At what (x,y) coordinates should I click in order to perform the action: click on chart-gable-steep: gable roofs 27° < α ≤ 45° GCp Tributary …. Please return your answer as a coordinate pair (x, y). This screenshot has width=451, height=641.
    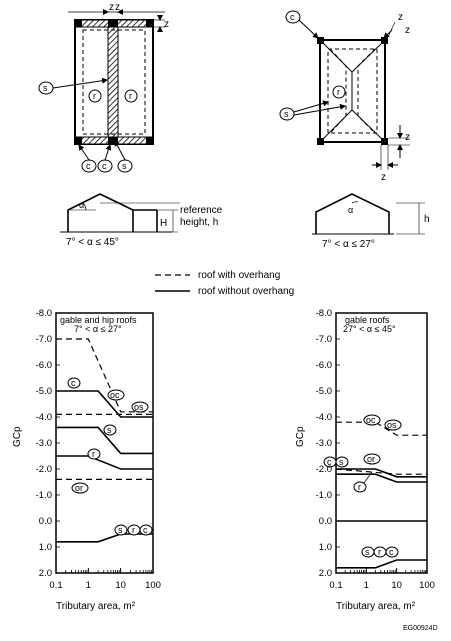
    Looking at the image, I should click on (365, 460).